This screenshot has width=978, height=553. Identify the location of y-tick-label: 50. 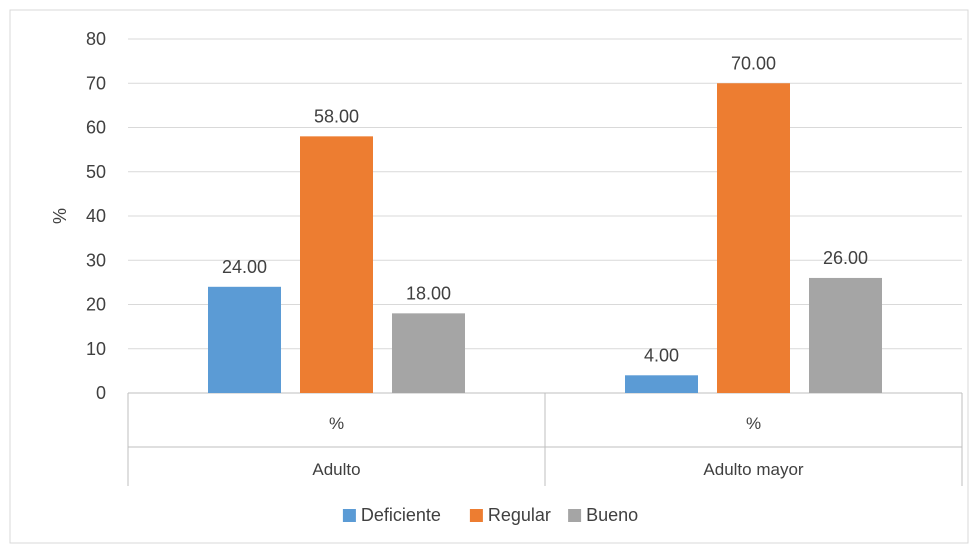
(96, 172).